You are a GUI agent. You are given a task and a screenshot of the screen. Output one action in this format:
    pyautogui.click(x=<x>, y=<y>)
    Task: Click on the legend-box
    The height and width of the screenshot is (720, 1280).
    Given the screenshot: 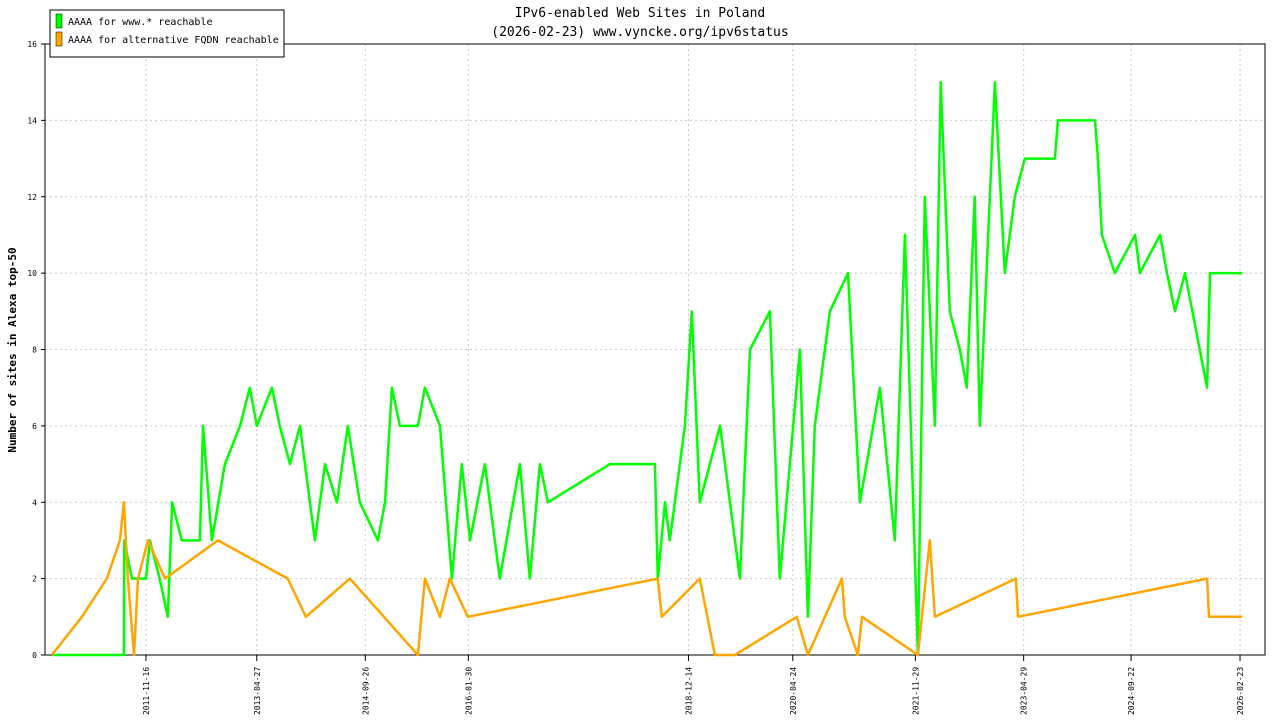 What is the action you would take?
    pyautogui.click(x=167, y=33)
    